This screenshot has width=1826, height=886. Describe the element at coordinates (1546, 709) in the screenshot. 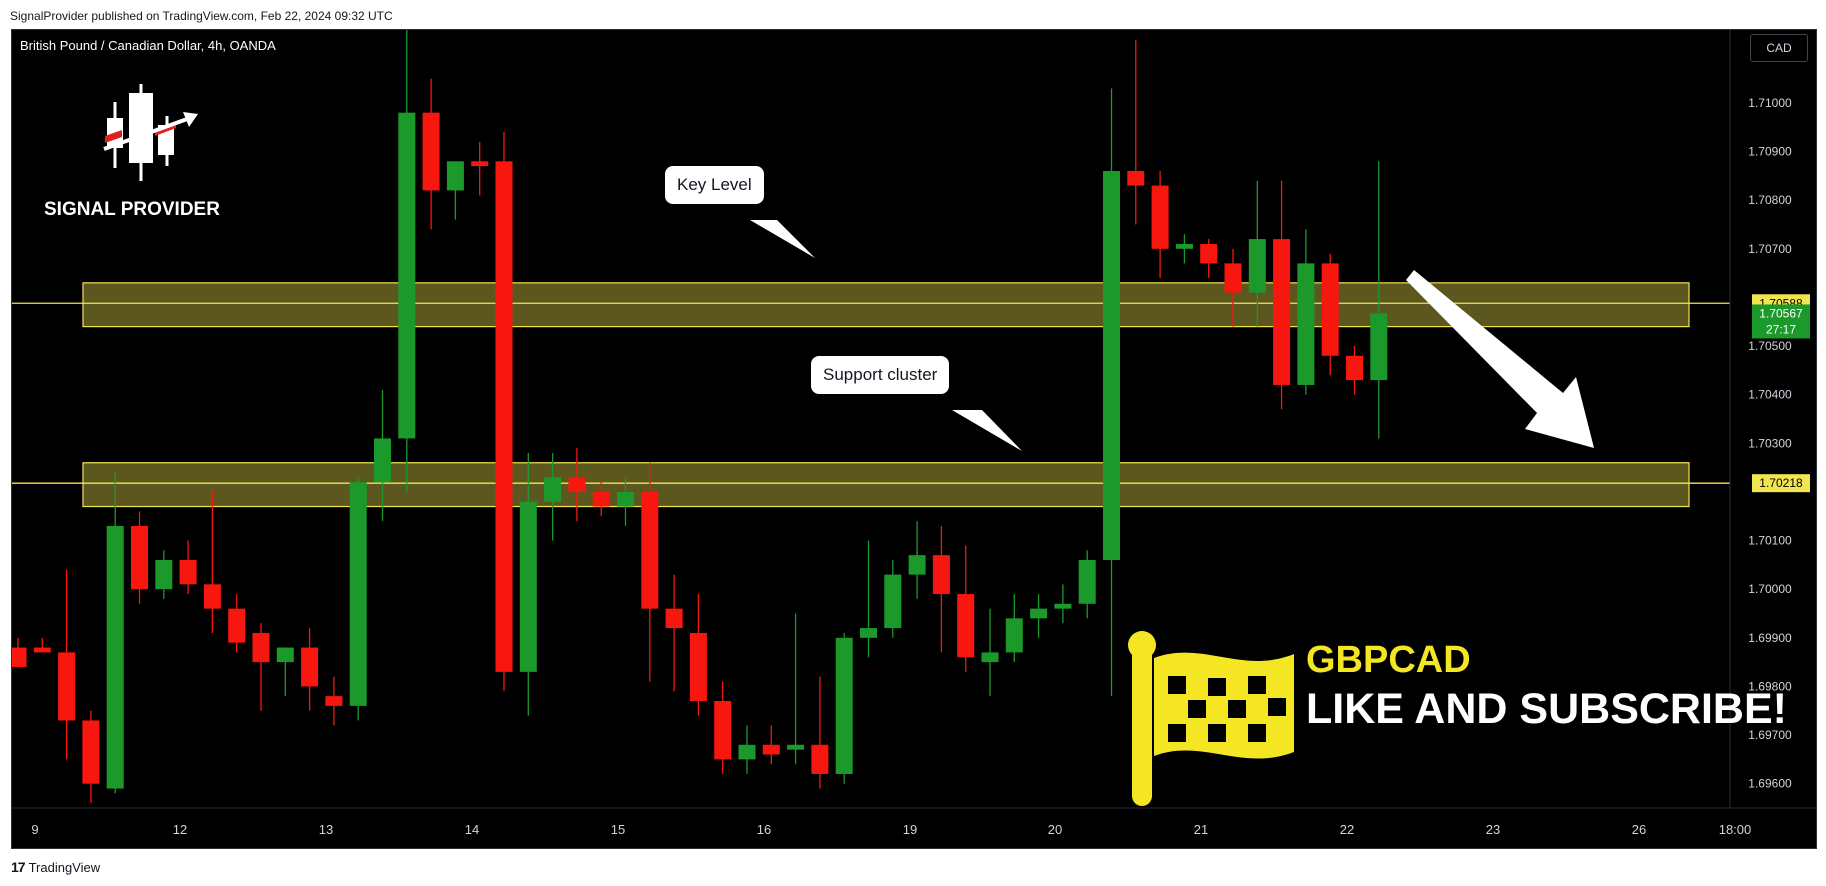

I see `promo-cta: LIKE AND SUBSCRIBE!` at that location.